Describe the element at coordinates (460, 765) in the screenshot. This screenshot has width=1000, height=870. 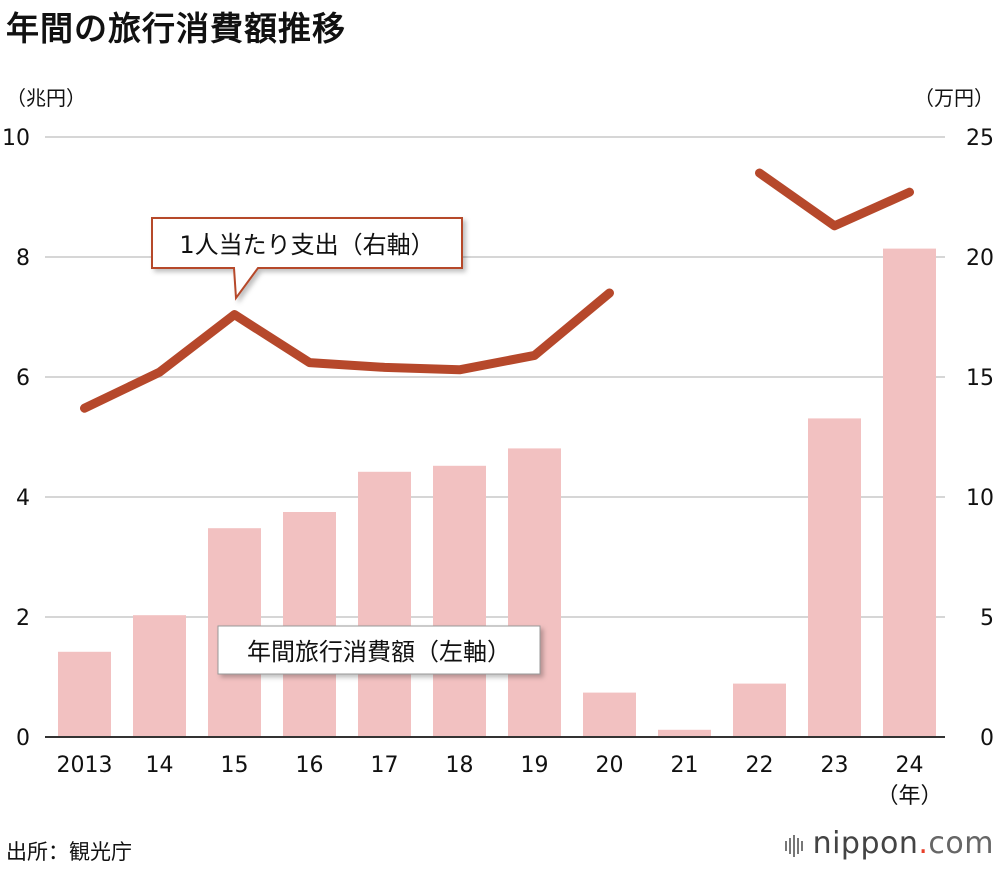
I see `x-tick-label: 18` at that location.